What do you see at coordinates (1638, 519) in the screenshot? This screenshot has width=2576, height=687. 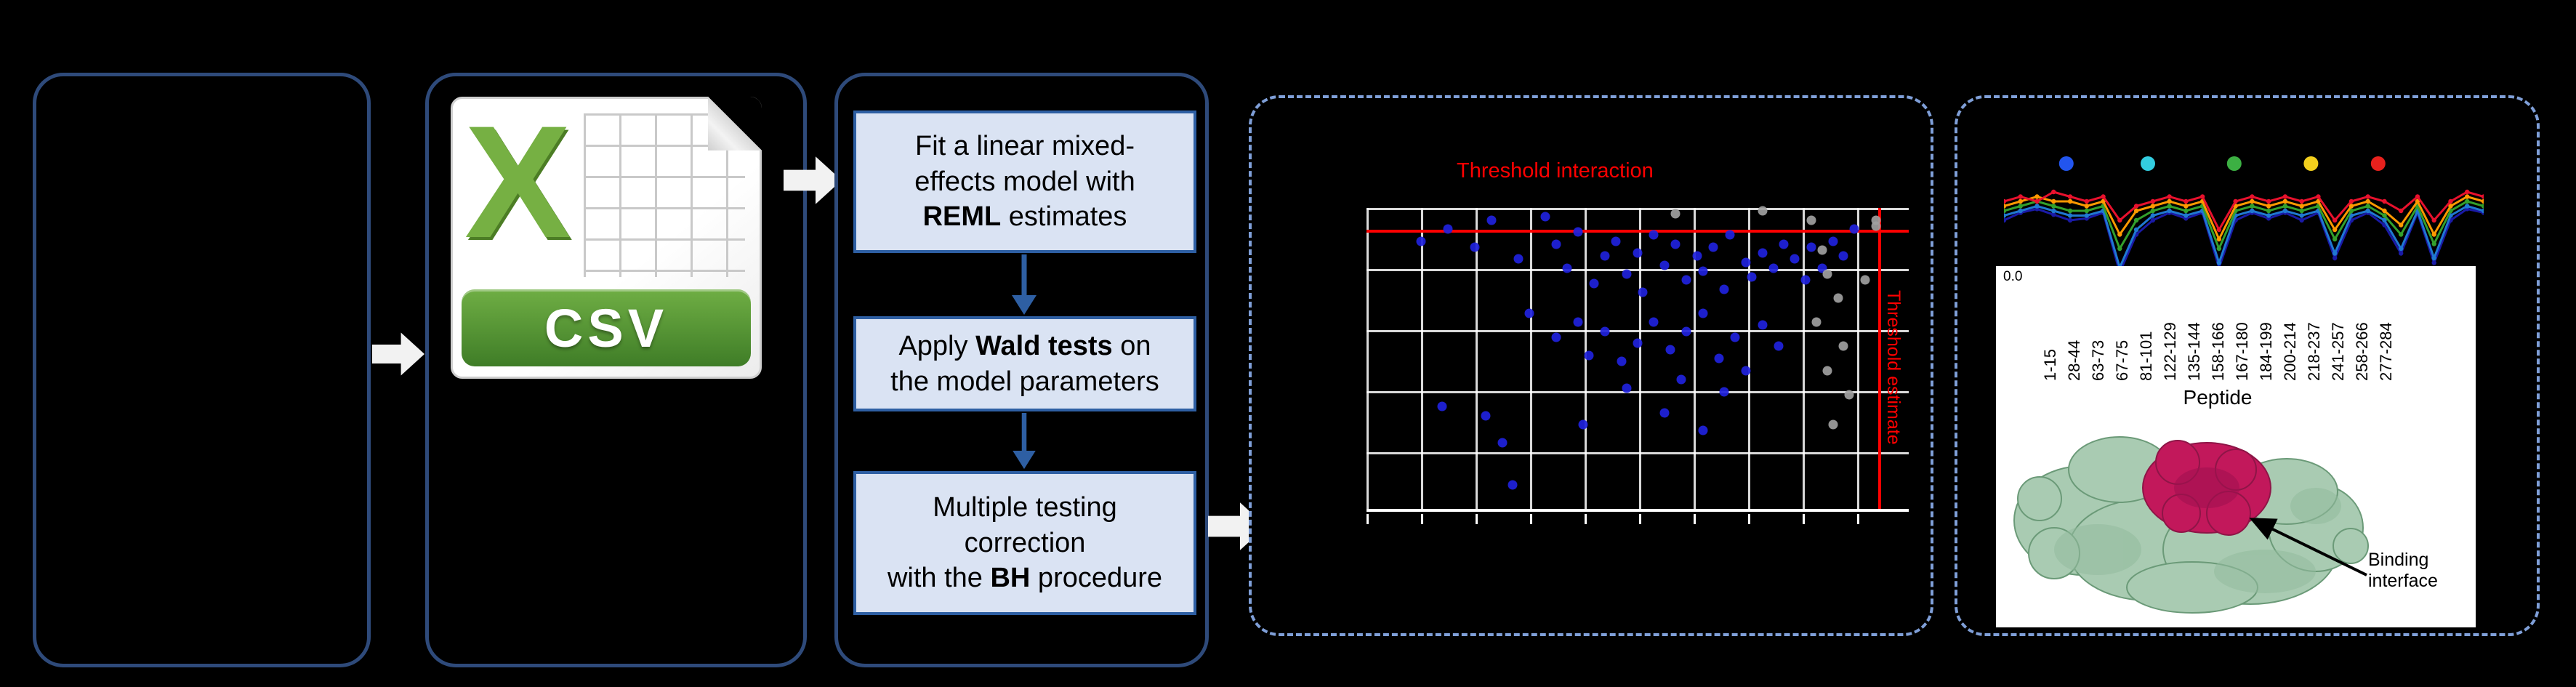 I see `x-axis-ticks` at bounding box center [1638, 519].